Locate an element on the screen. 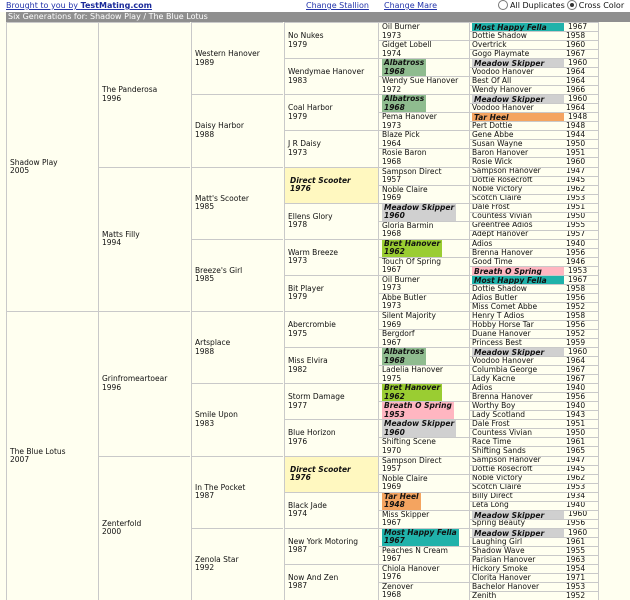  gen4-horse-entry: Blue Horizon 1976 is located at coordinates (312, 437).